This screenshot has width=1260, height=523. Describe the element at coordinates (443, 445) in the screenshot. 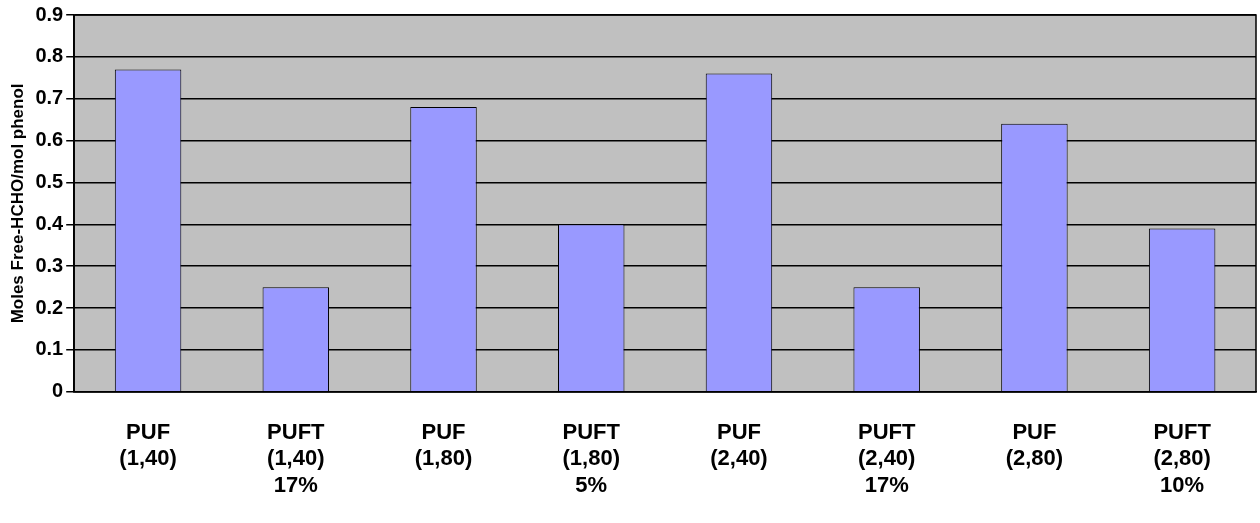

I see `x-tick-label: PUF (1,80)` at that location.